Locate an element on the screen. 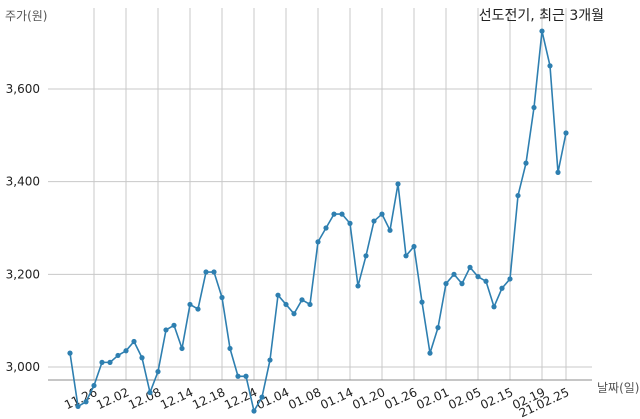 The height and width of the screenshot is (419, 640). x-tick-label: 12.18 is located at coordinates (208, 398).